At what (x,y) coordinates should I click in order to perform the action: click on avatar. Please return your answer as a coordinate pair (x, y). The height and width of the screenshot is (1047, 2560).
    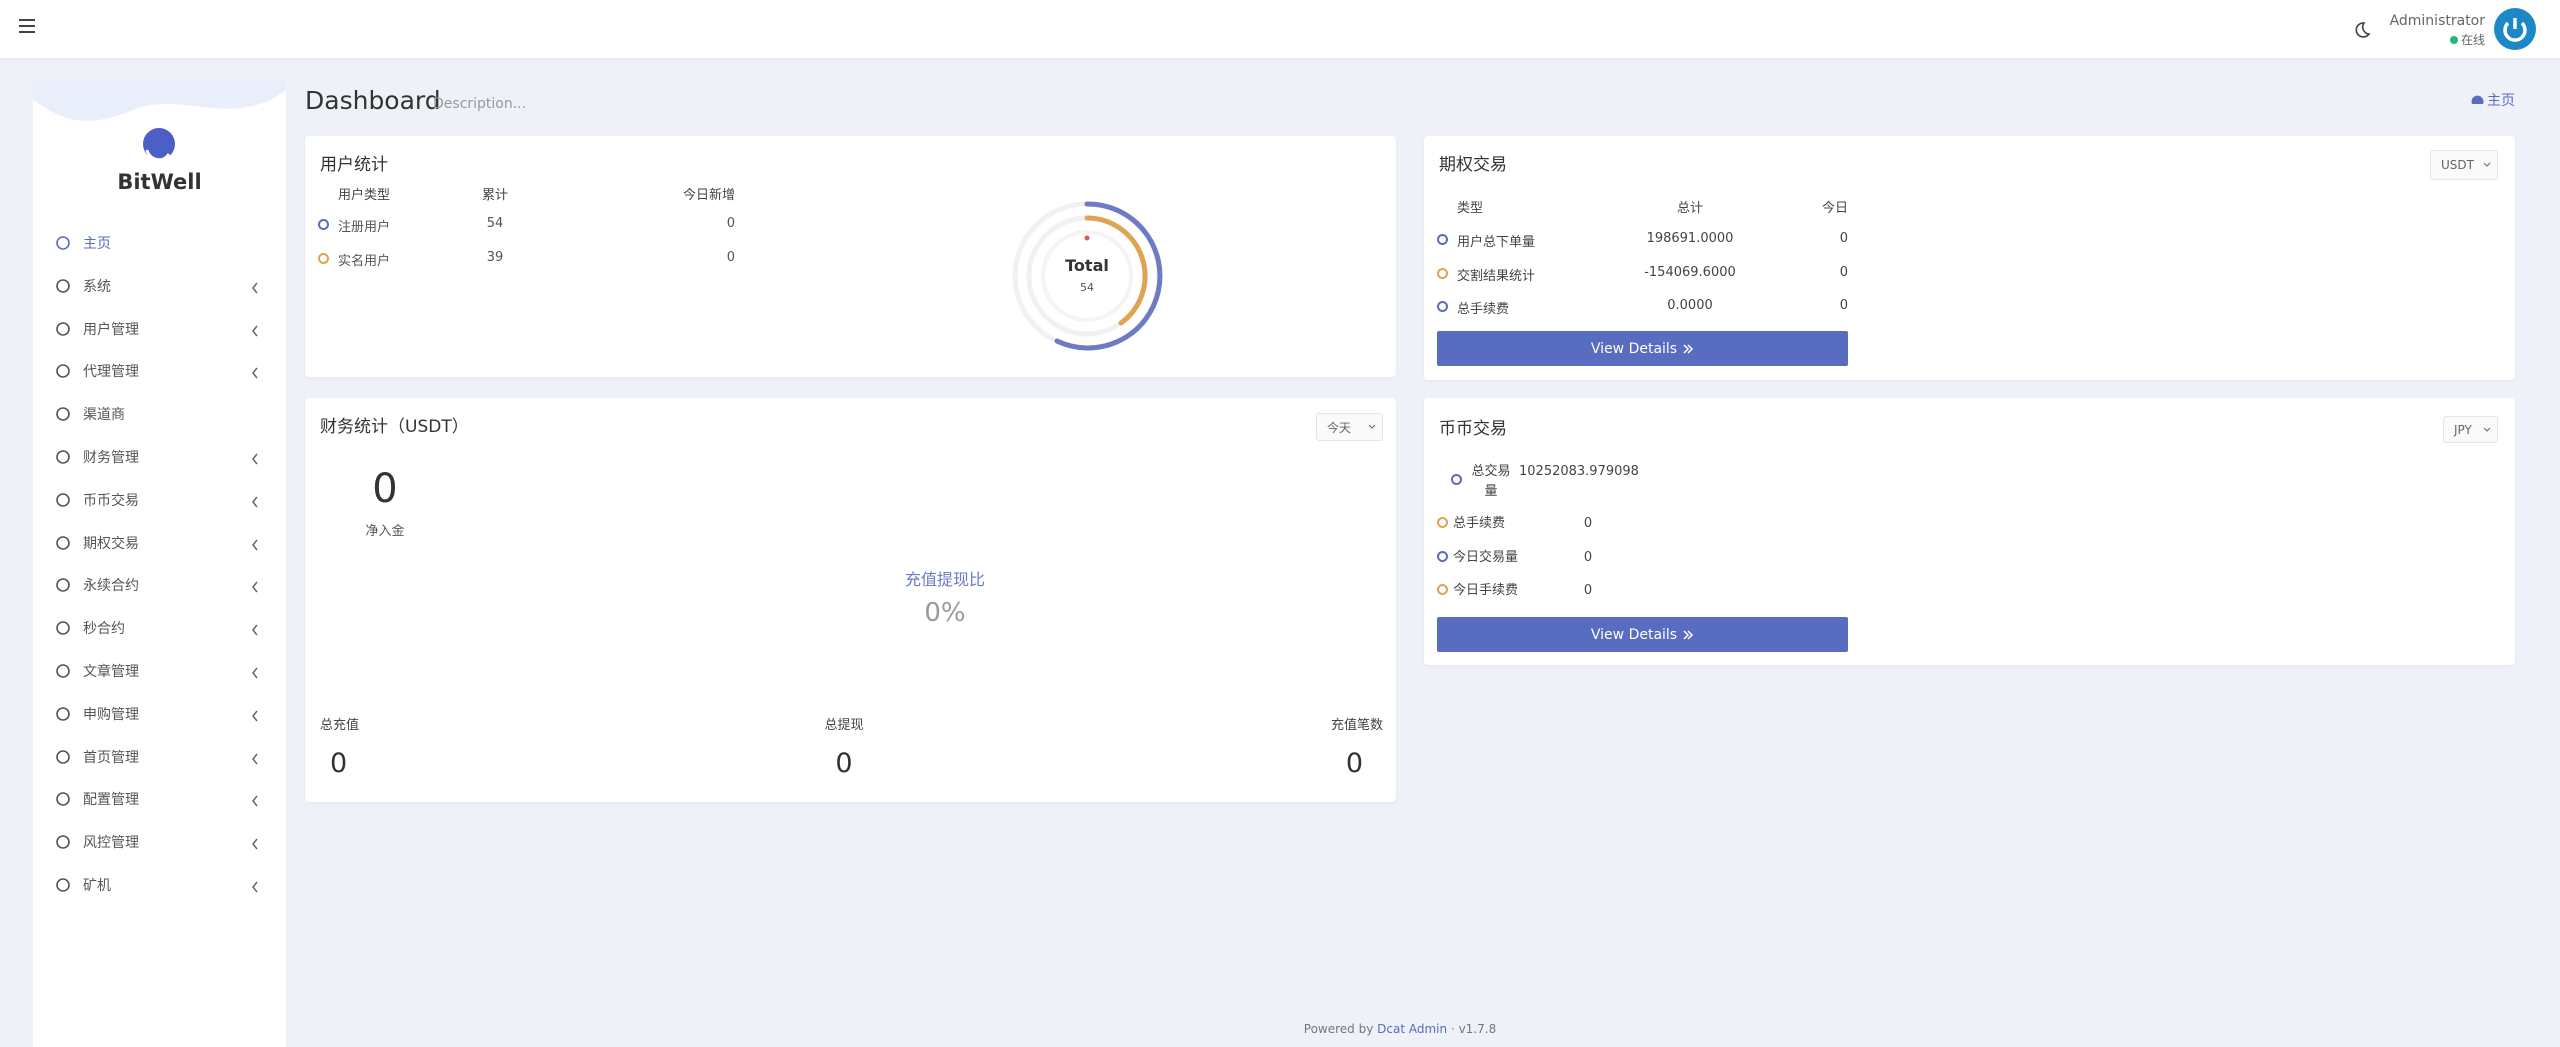
    Looking at the image, I should click on (2515, 29).